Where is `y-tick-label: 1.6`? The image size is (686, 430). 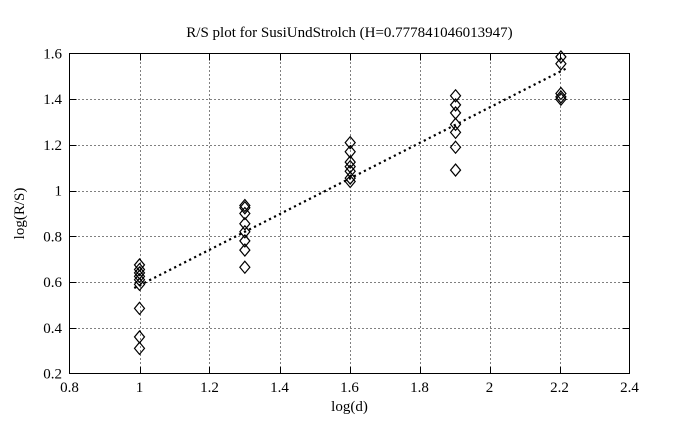 y-tick-label: 1.6 is located at coordinates (52, 55).